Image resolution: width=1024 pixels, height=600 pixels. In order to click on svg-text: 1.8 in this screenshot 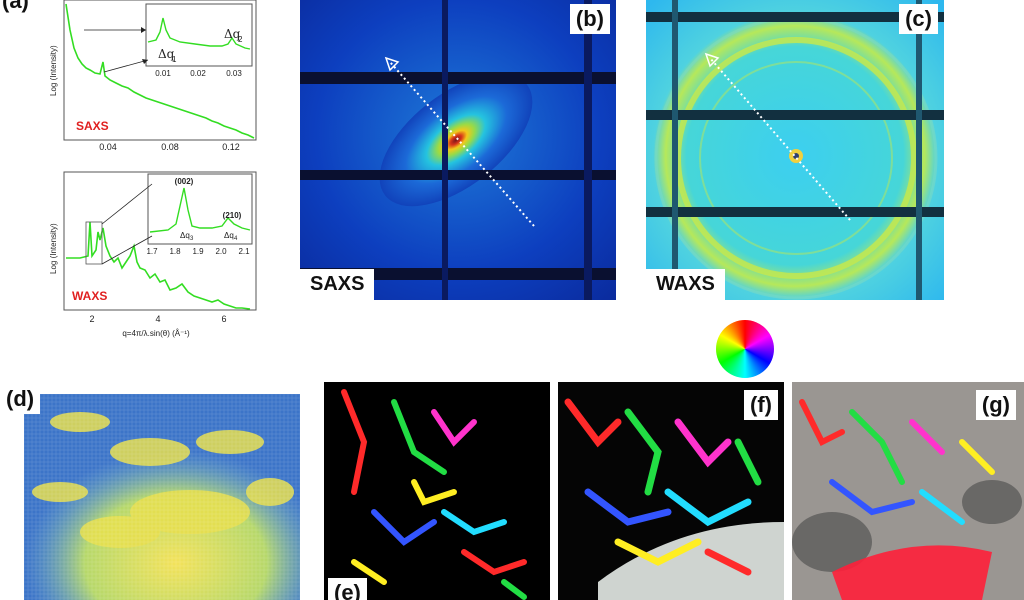, I will do `click(175, 251)`.